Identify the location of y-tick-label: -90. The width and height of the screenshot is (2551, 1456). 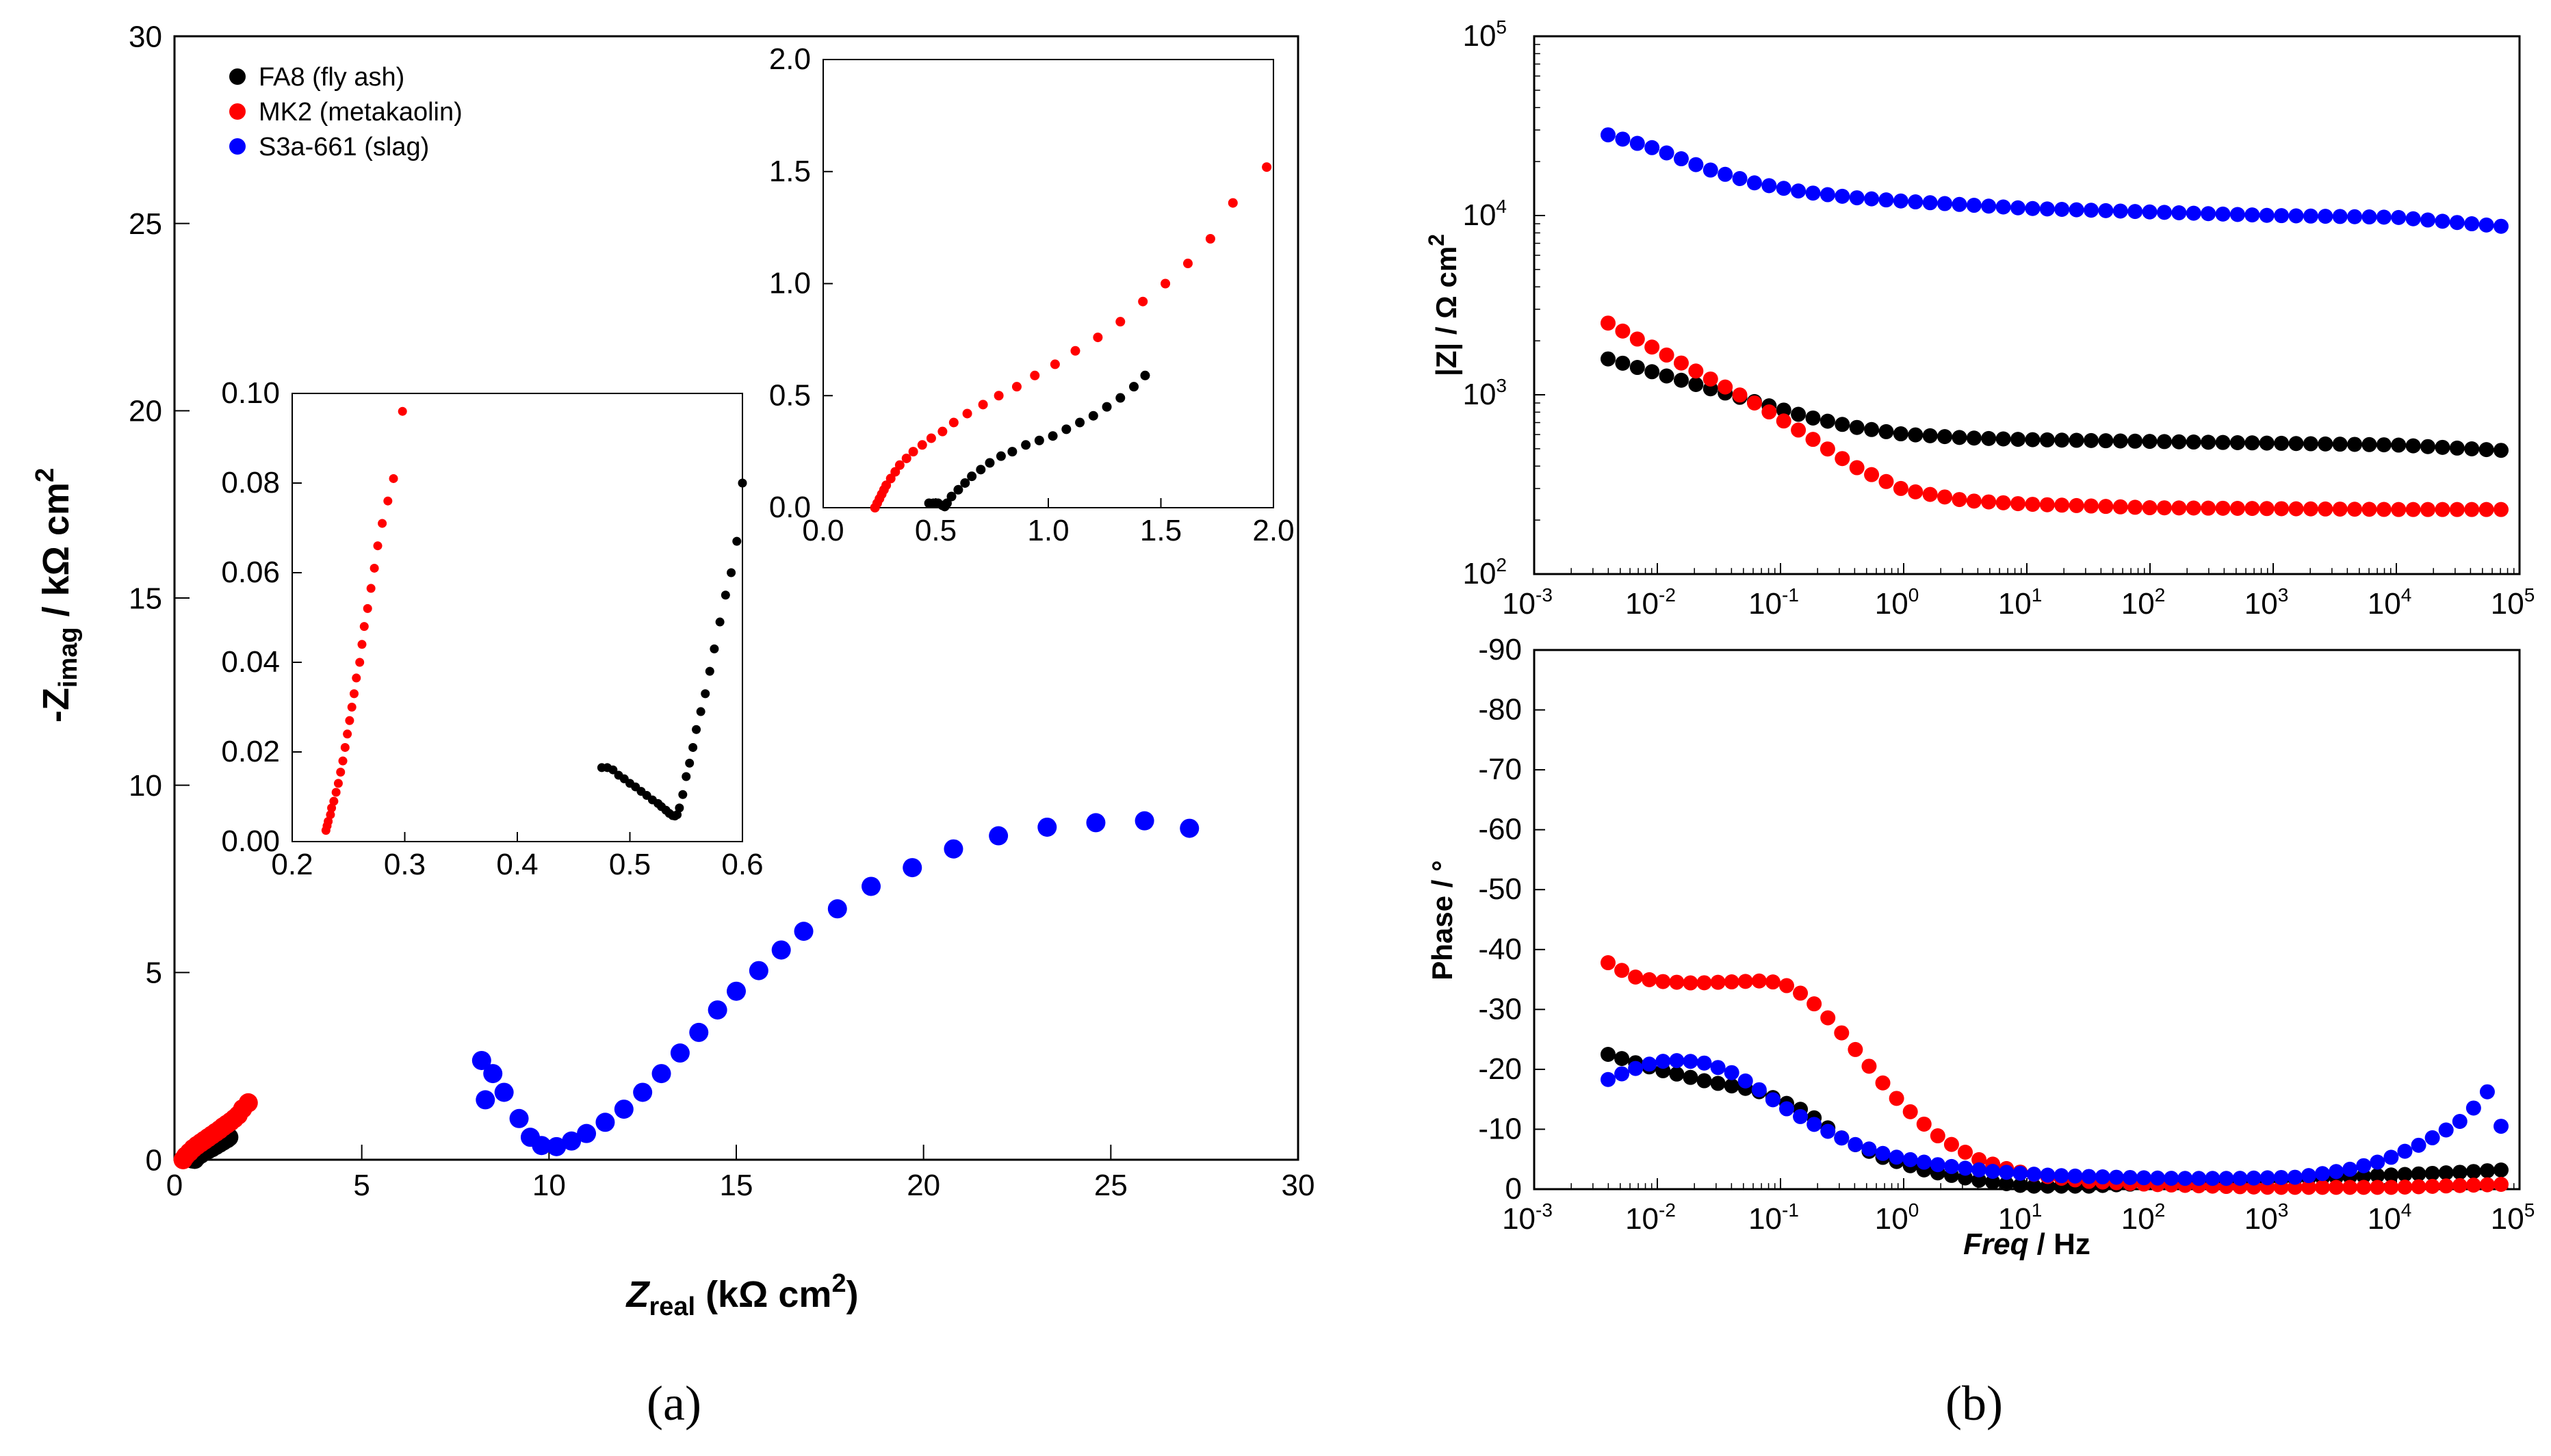
(1500, 649).